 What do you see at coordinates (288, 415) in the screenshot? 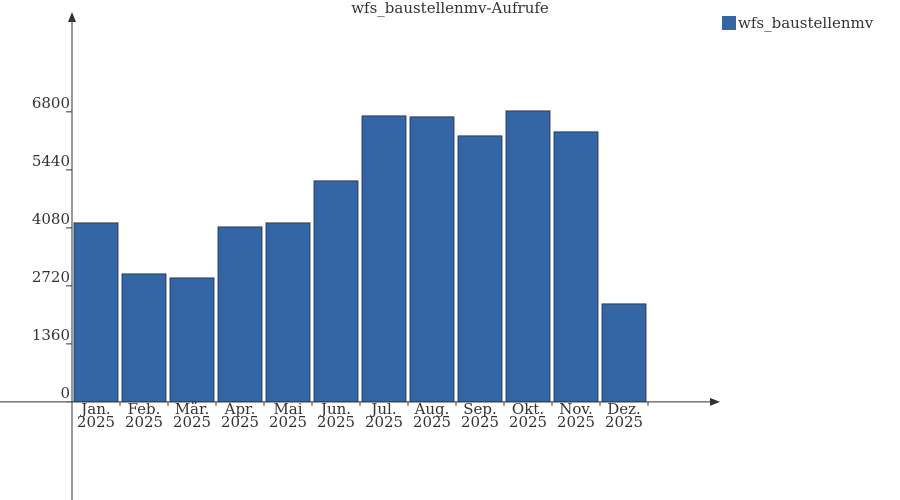
I see `x-tick-label: Mai 2025` at bounding box center [288, 415].